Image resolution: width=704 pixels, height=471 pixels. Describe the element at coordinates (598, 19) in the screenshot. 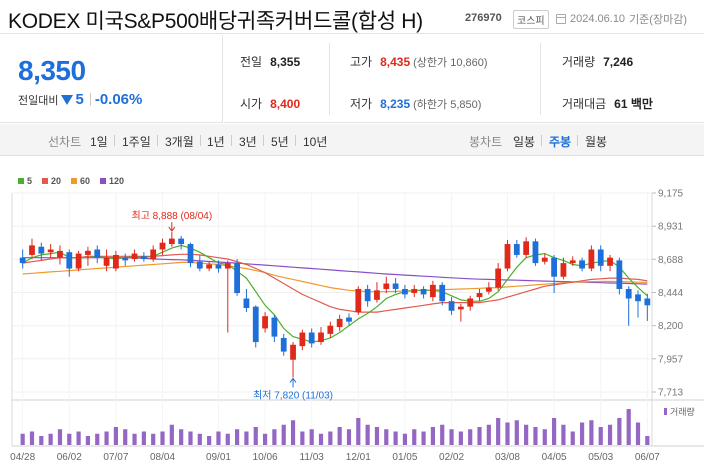

I see `base-date: 2024.06.10` at that location.